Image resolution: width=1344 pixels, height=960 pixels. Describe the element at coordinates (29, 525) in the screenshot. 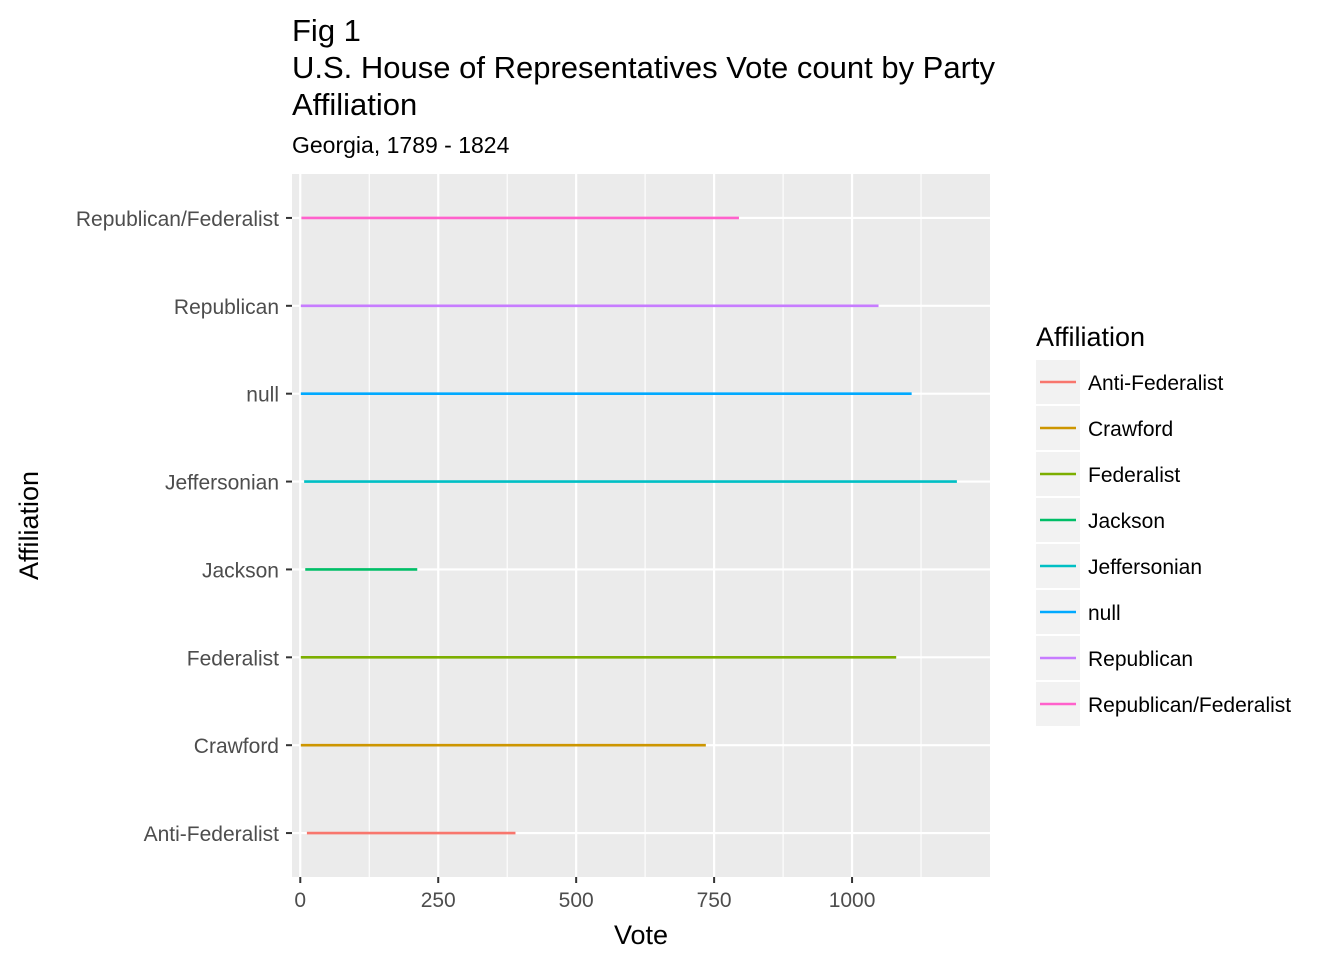

I see `y-axis-title: Affiliation` at that location.